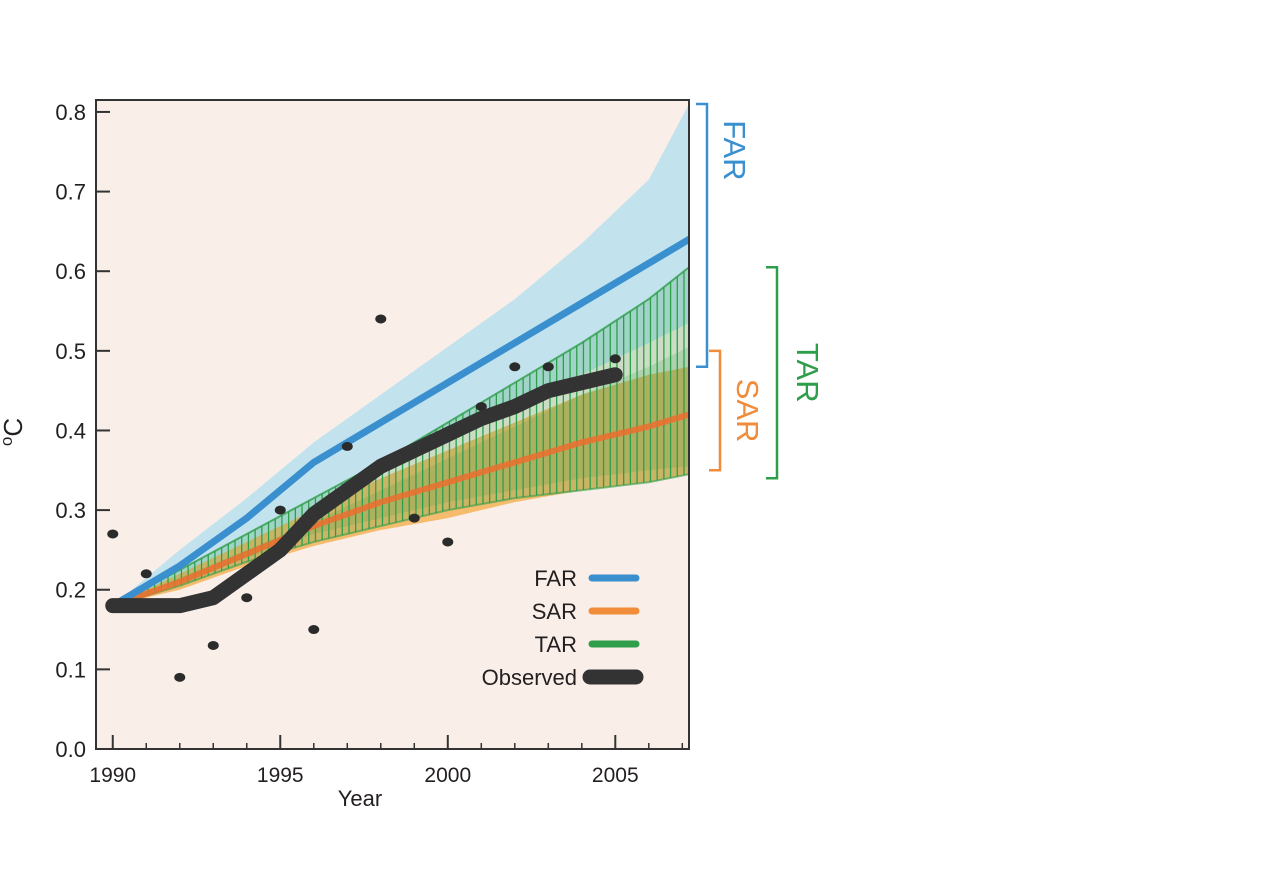 The height and width of the screenshot is (873, 1280). I want to click on y-tick-label: 0.8, so click(70, 112).